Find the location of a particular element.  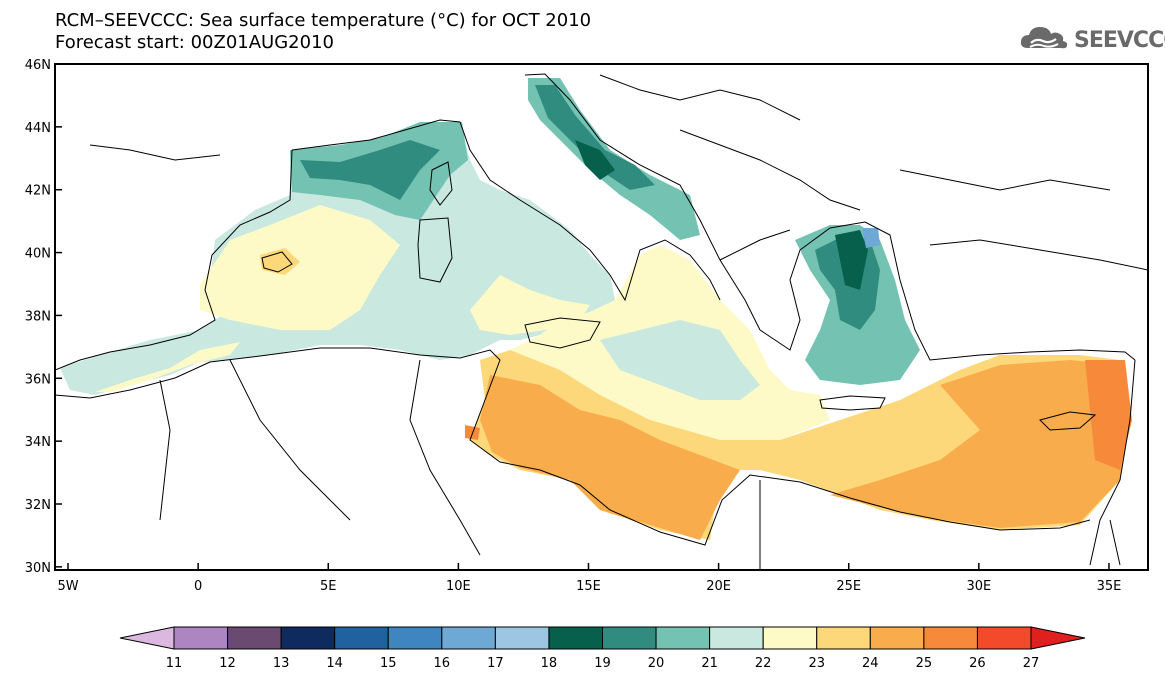

alboran-warm is located at coordinates (167, 367).